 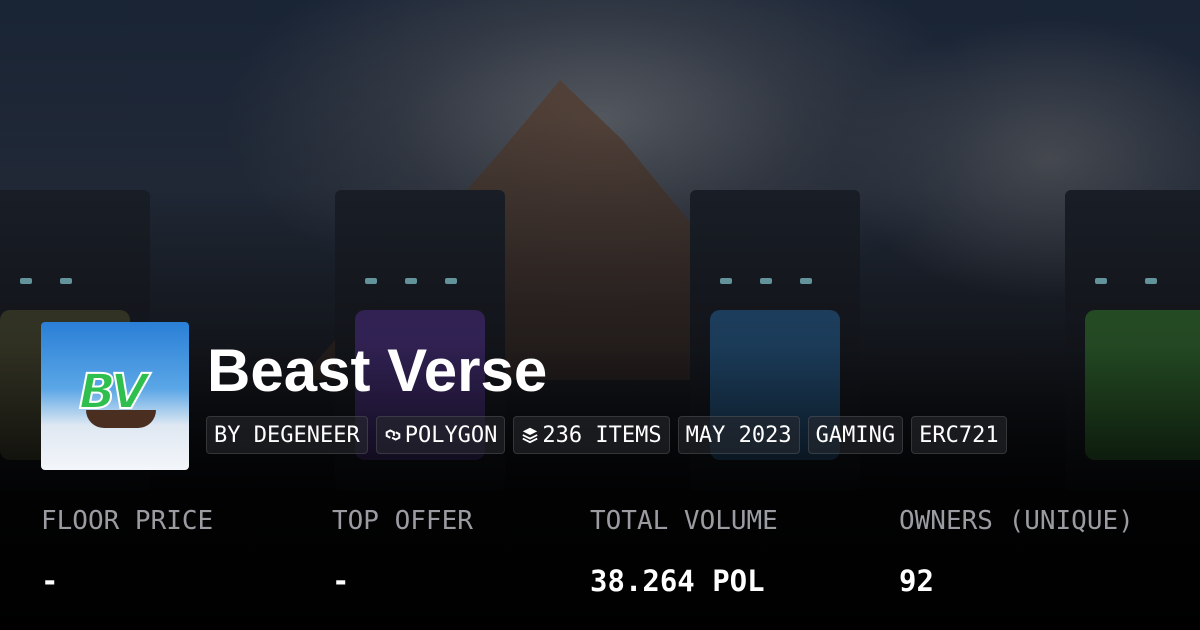 I want to click on tag-label: GAMING, so click(x=855, y=435).